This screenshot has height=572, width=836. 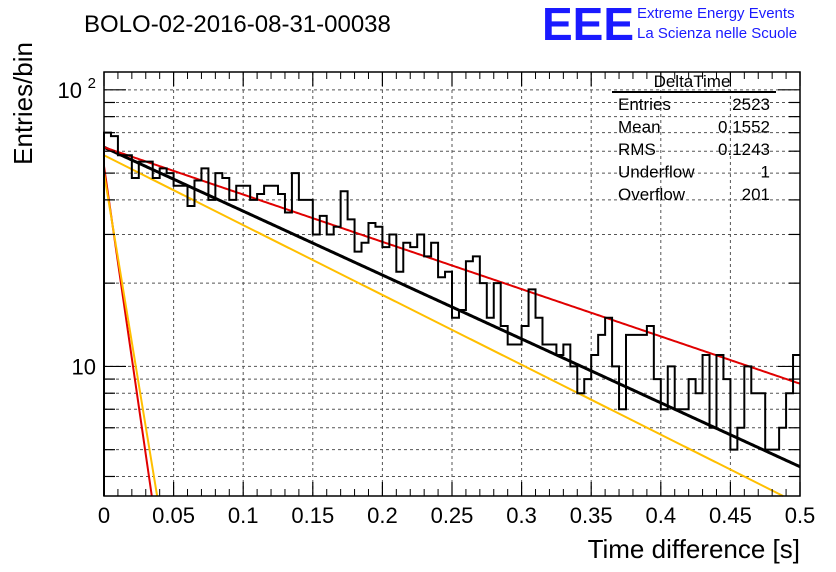 What do you see at coordinates (716, 13) in the screenshot?
I see `eee-logo-line1: Extreme Energy Events` at bounding box center [716, 13].